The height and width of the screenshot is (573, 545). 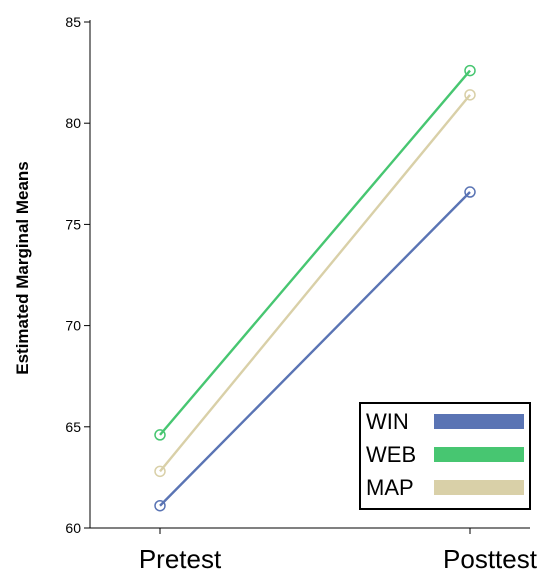 I want to click on y-tick-label: 60, so click(x=73, y=528).